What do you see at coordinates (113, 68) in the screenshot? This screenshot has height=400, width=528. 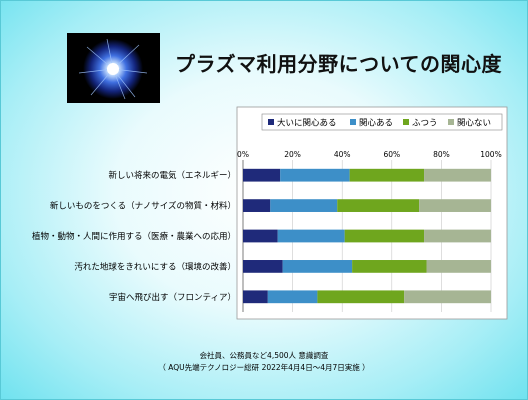 I see `plasma-ball-image` at bounding box center [113, 68].